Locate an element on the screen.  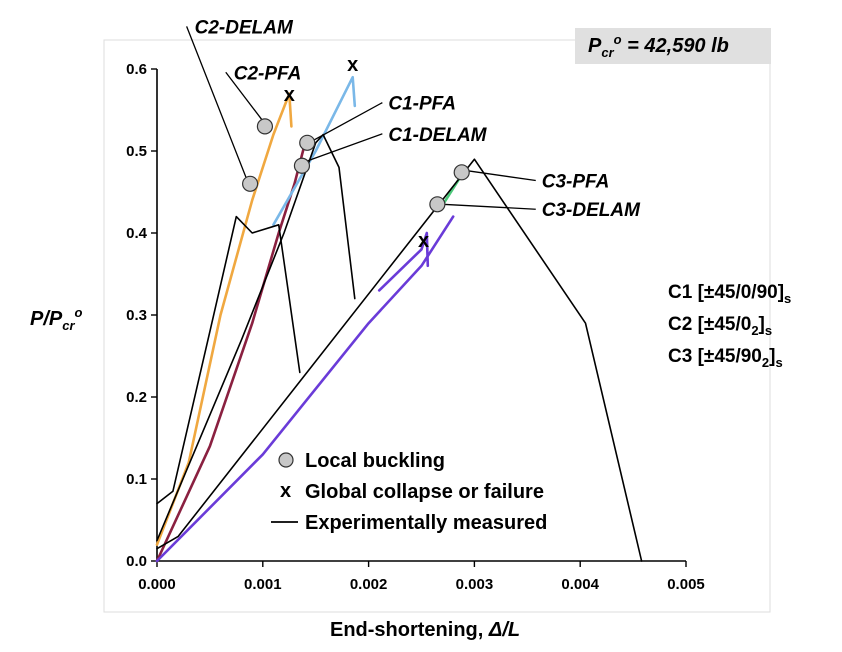
annotation-label: C3-PFA is located at coordinates (576, 182).